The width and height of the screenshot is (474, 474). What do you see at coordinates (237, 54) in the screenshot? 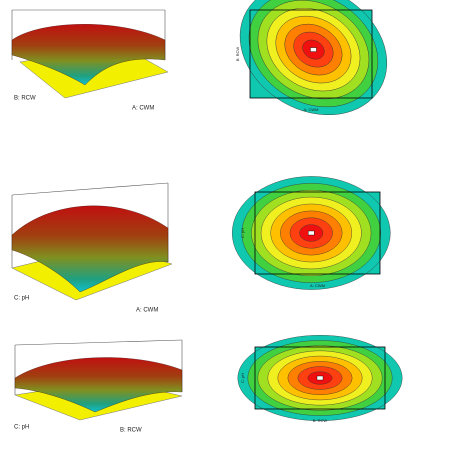
I see `contour-y-label: B: RCW` at bounding box center [237, 54].